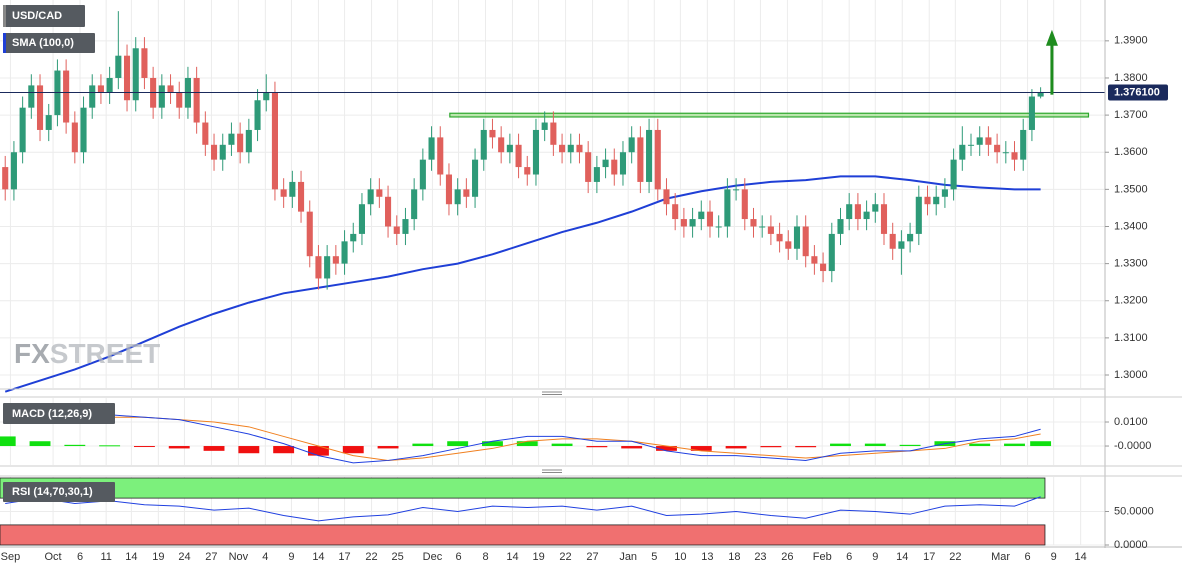  Describe the element at coordinates (211, 557) in the screenshot. I see `x-tick-label: 27` at that location.